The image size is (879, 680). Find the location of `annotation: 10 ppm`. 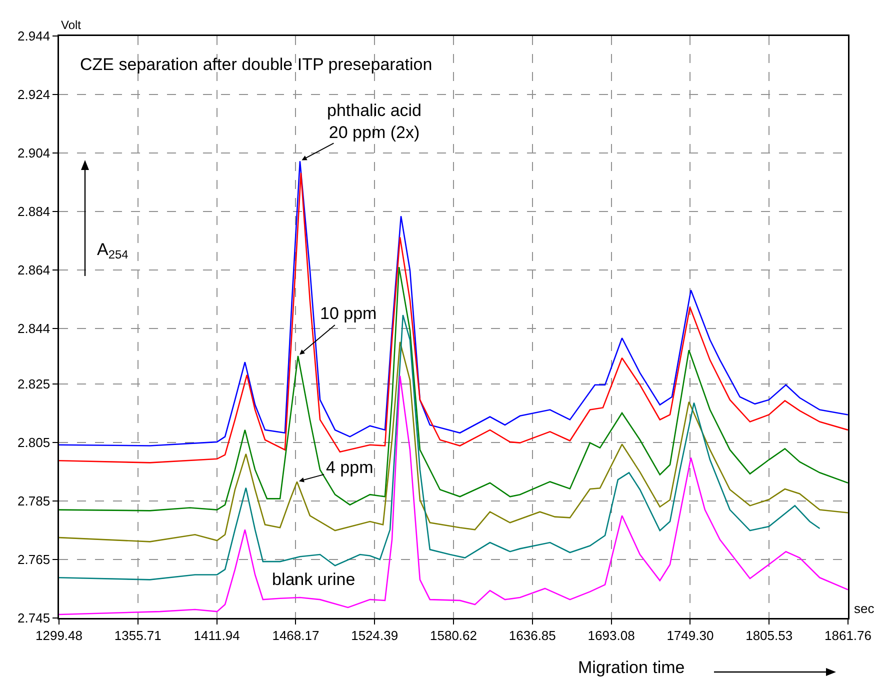

annotation: 10 ppm is located at coordinates (348, 313).